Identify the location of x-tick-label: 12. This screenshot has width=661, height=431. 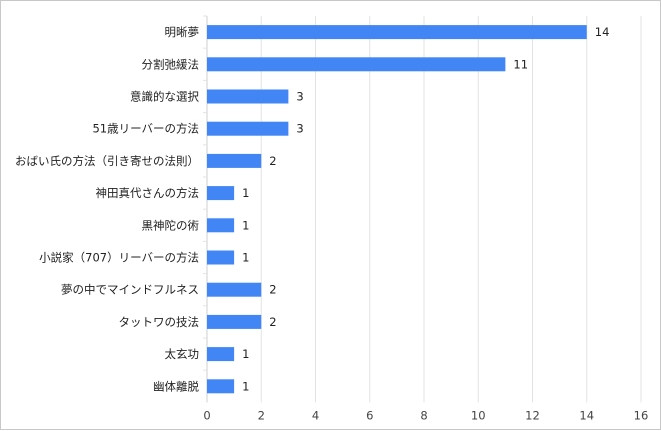
(532, 415).